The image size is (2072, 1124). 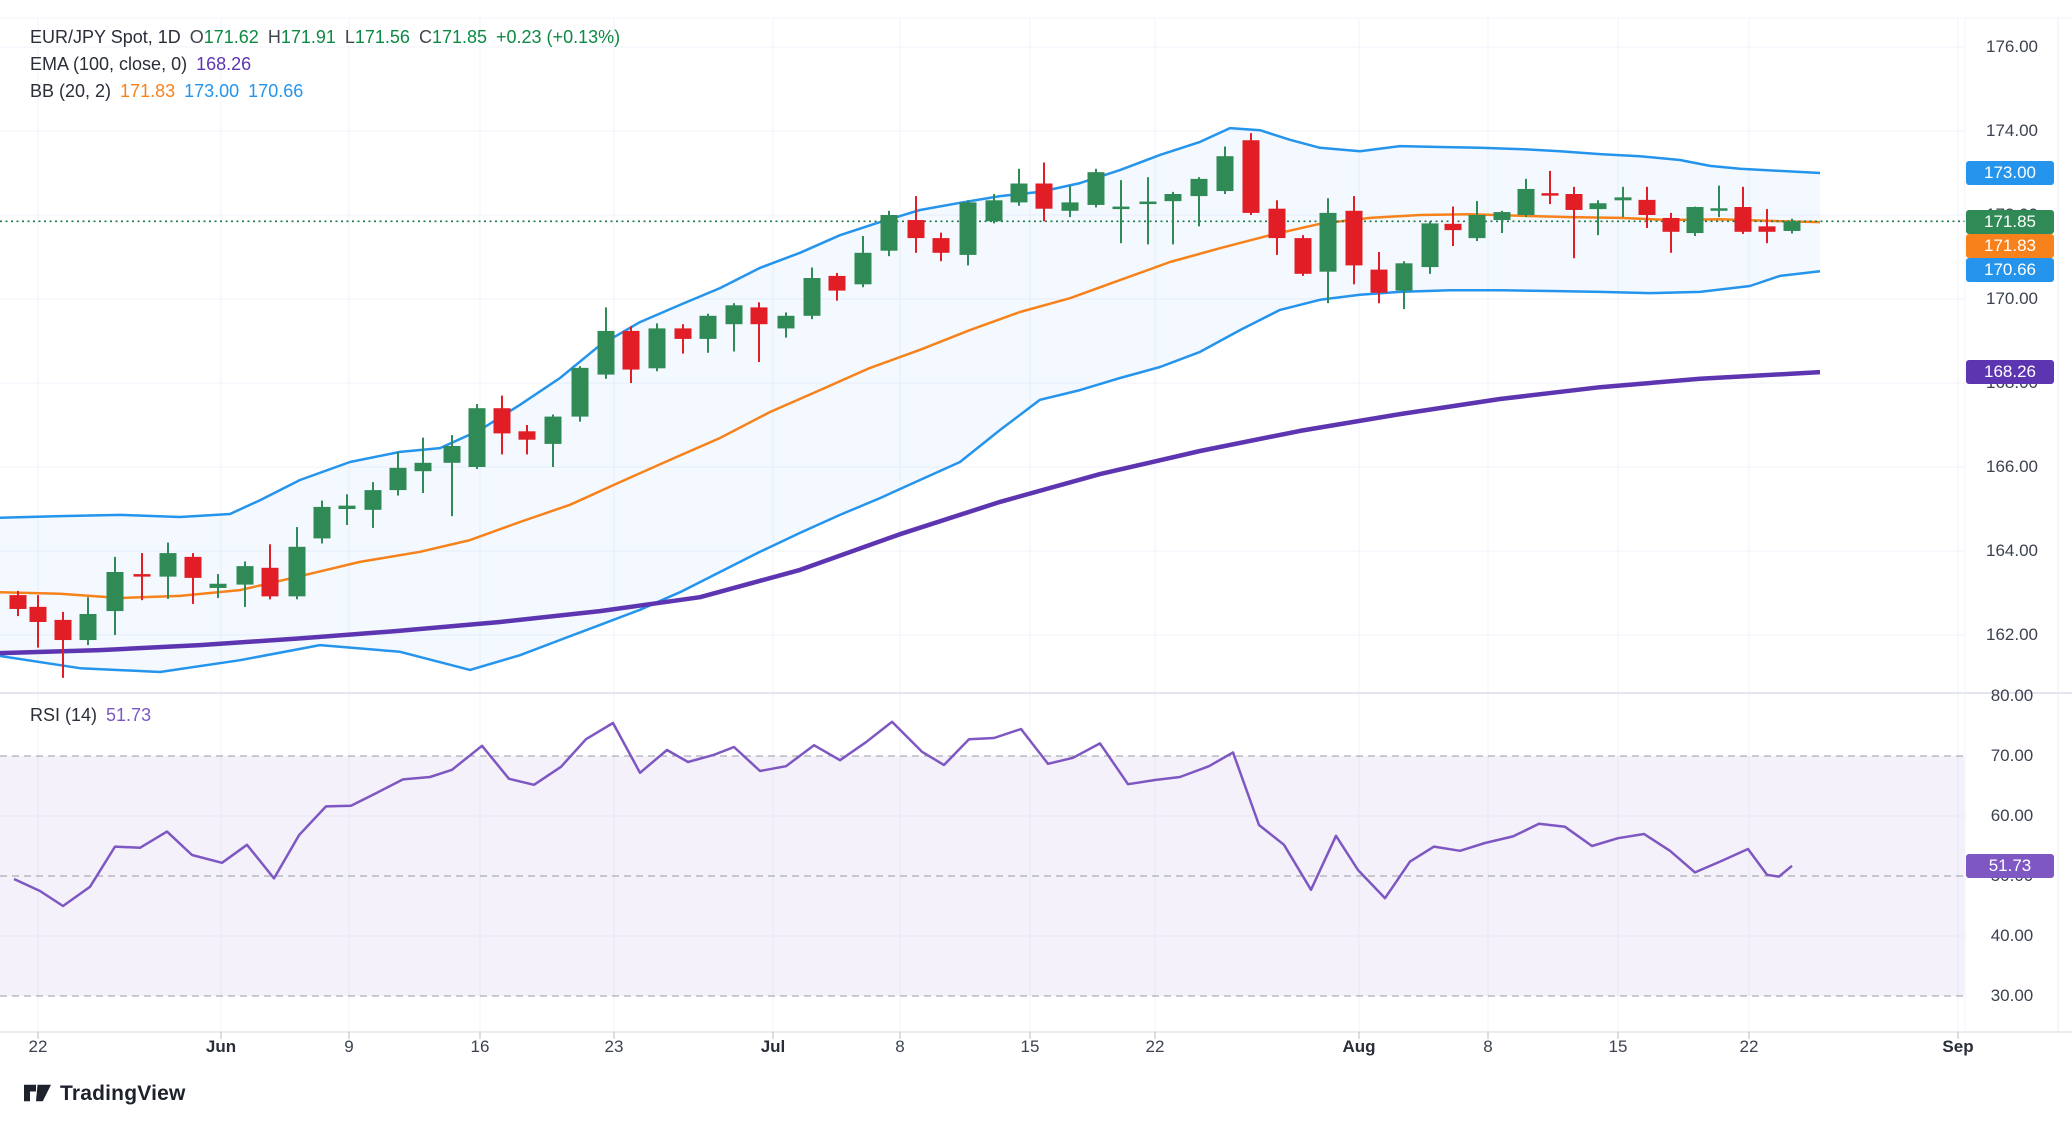 What do you see at coordinates (2012, 130) in the screenshot?
I see `price-axis-label: 174.00` at bounding box center [2012, 130].